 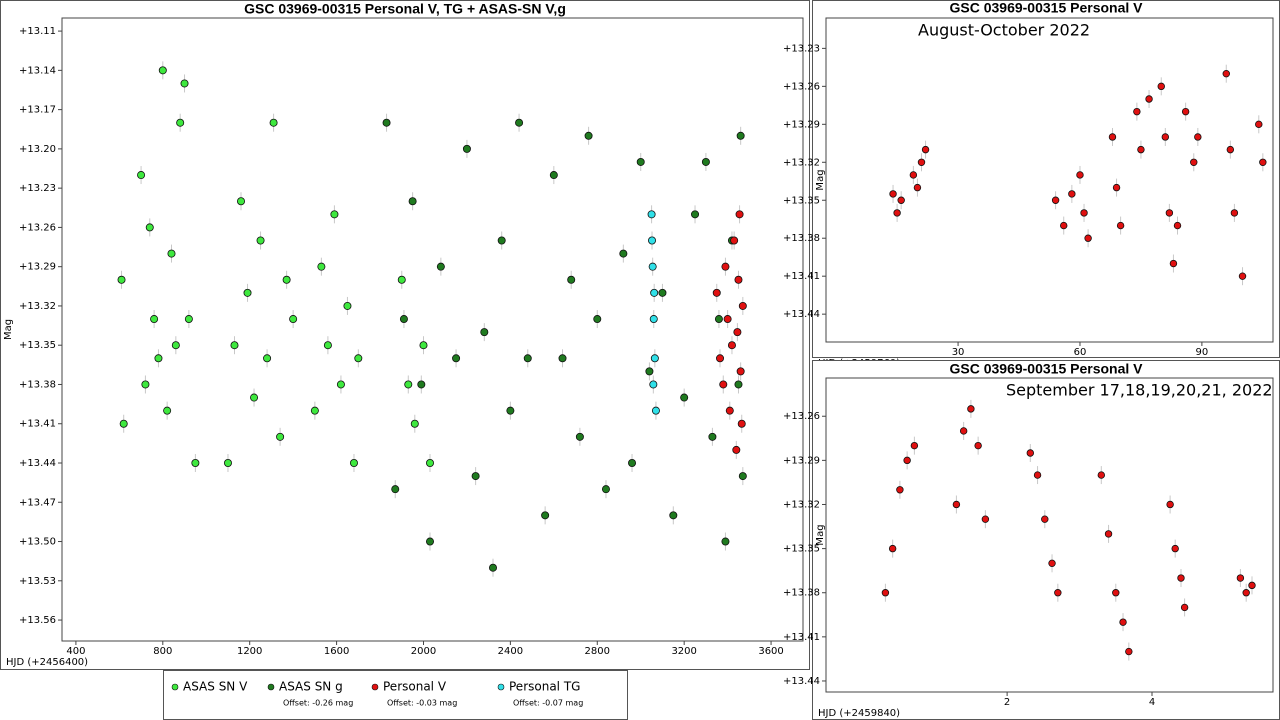 I want to click on x-tick-label: 2000, so click(x=423, y=651).